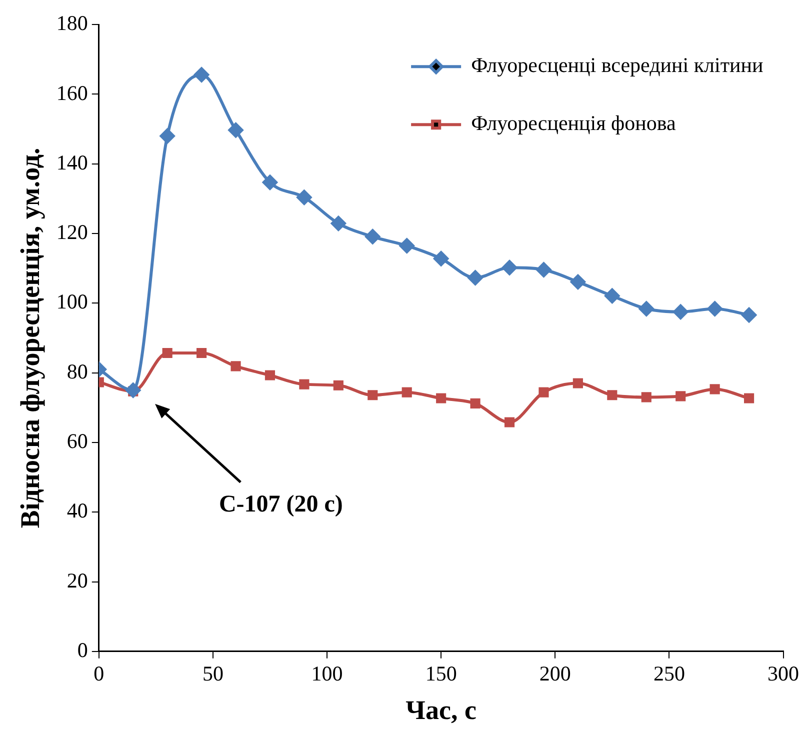  Describe the element at coordinates (574, 123) in the screenshot. I see `legend-label: Флуоресценція фонова` at that location.